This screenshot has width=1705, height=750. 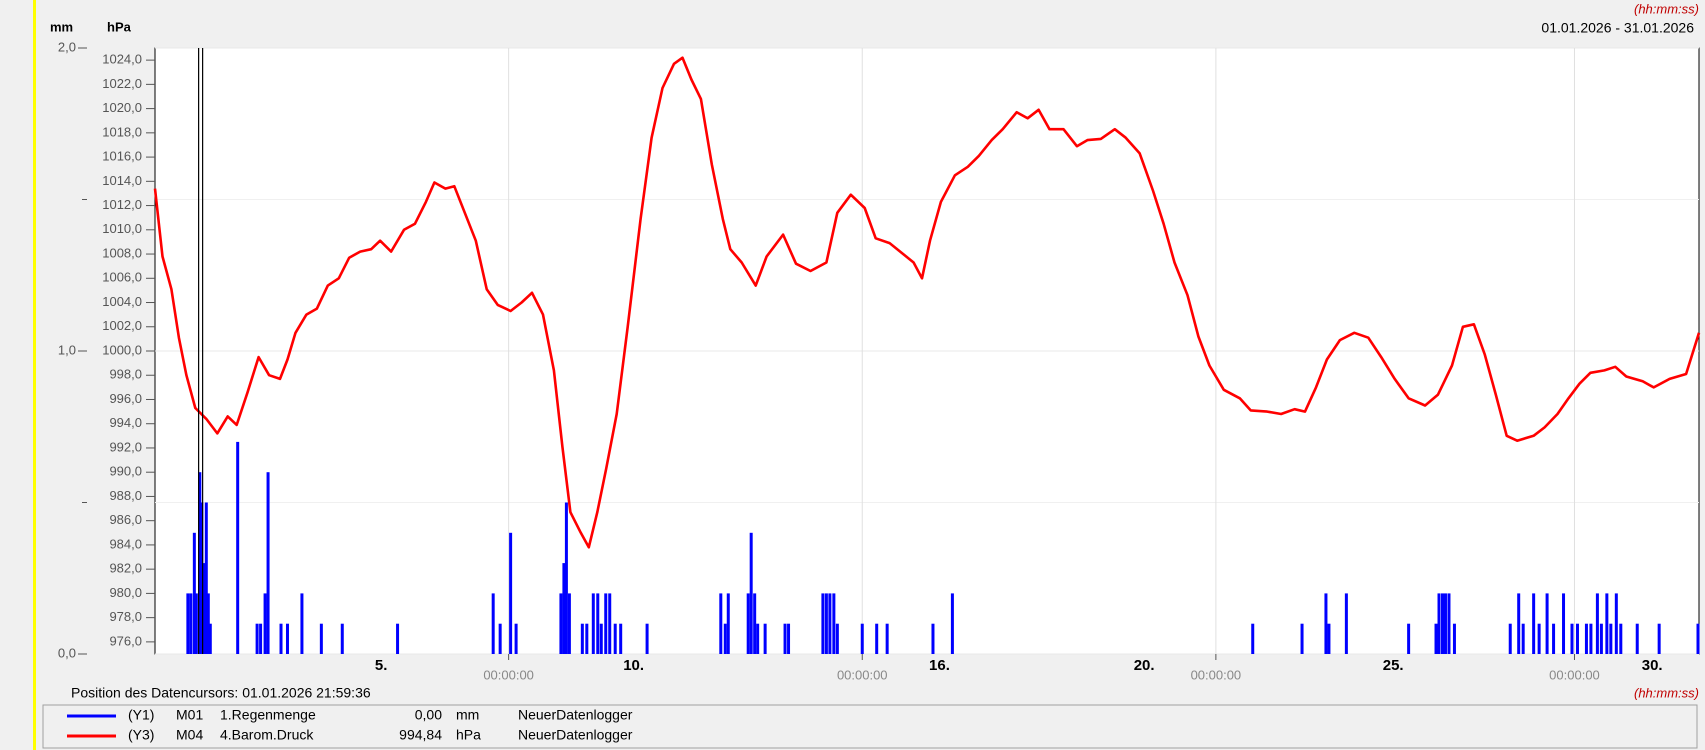 What do you see at coordinates (1652, 665) in the screenshot?
I see `x-tick-label: 30.` at bounding box center [1652, 665].